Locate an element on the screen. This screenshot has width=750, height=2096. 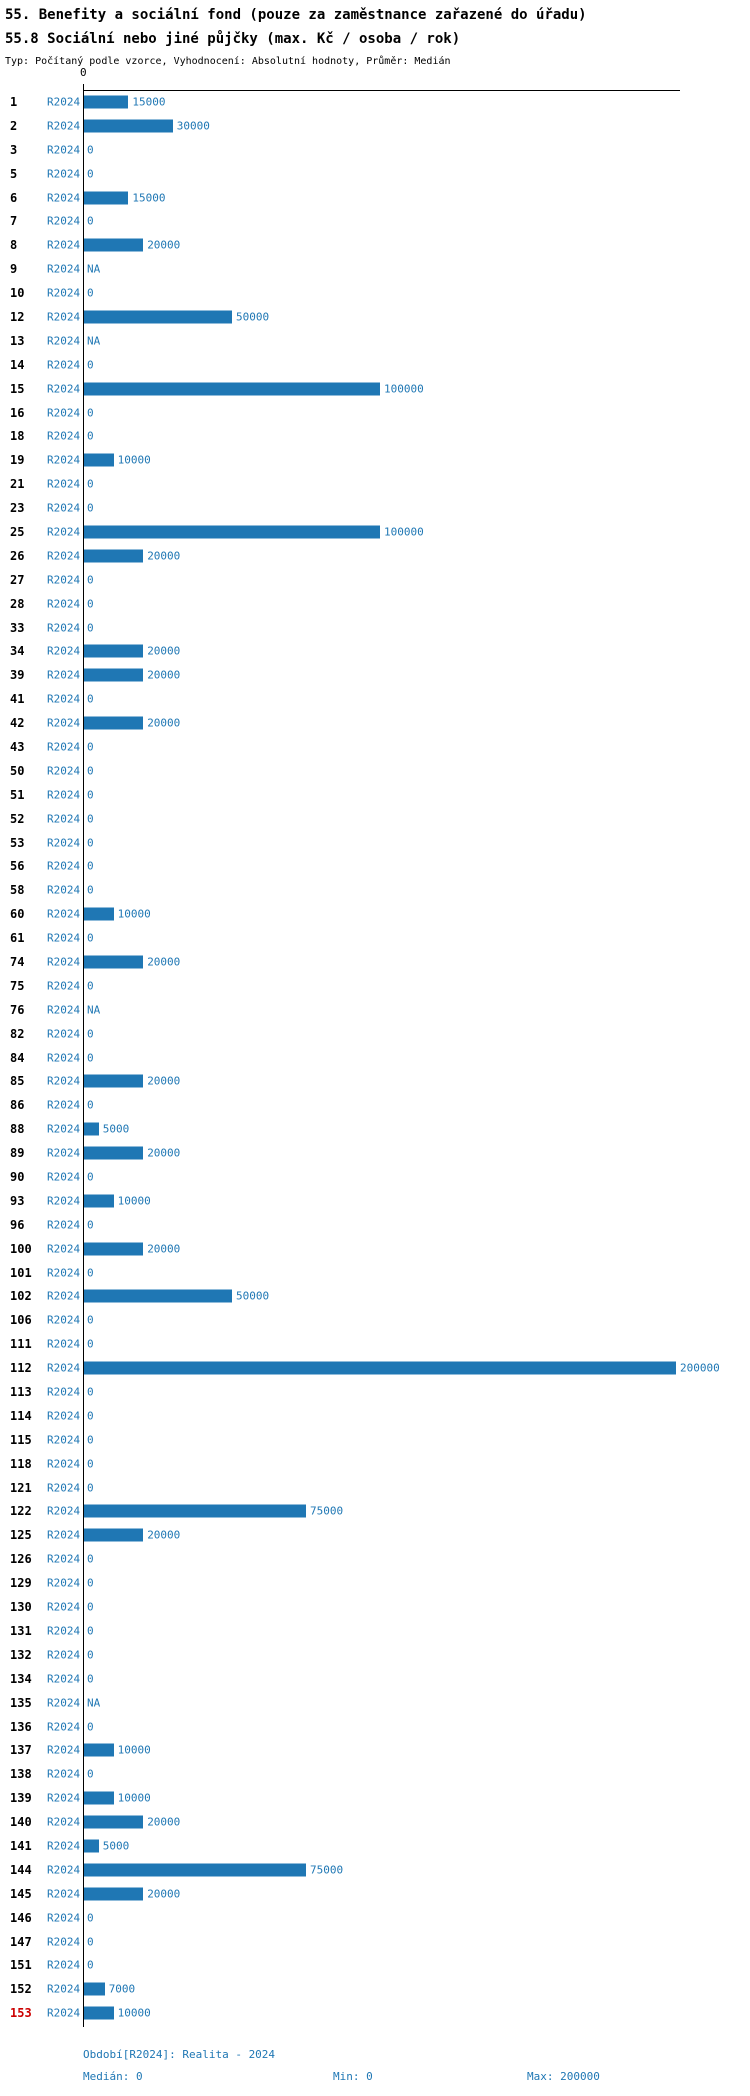
chart-row: 106 R2024 0 is located at coordinates (375, 1320).